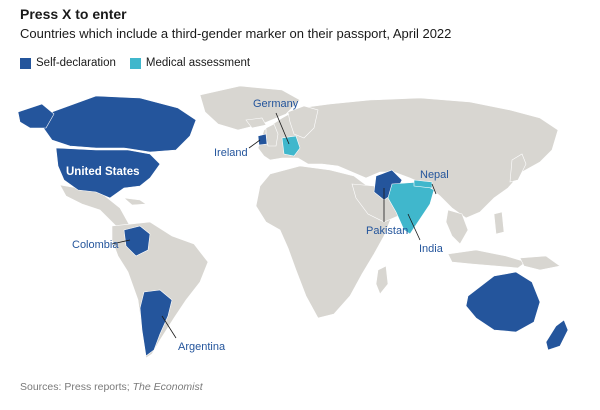  I want to click on alaska, so click(36, 116).